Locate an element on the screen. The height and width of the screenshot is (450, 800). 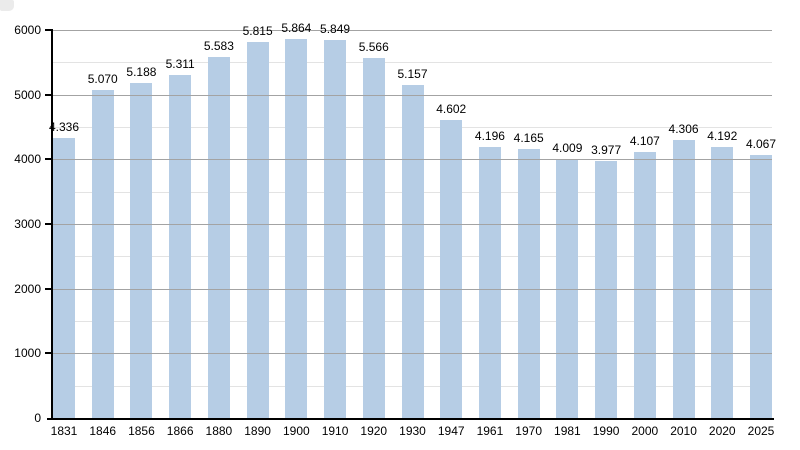
x-tick-label: 1880 is located at coordinates (219, 431).